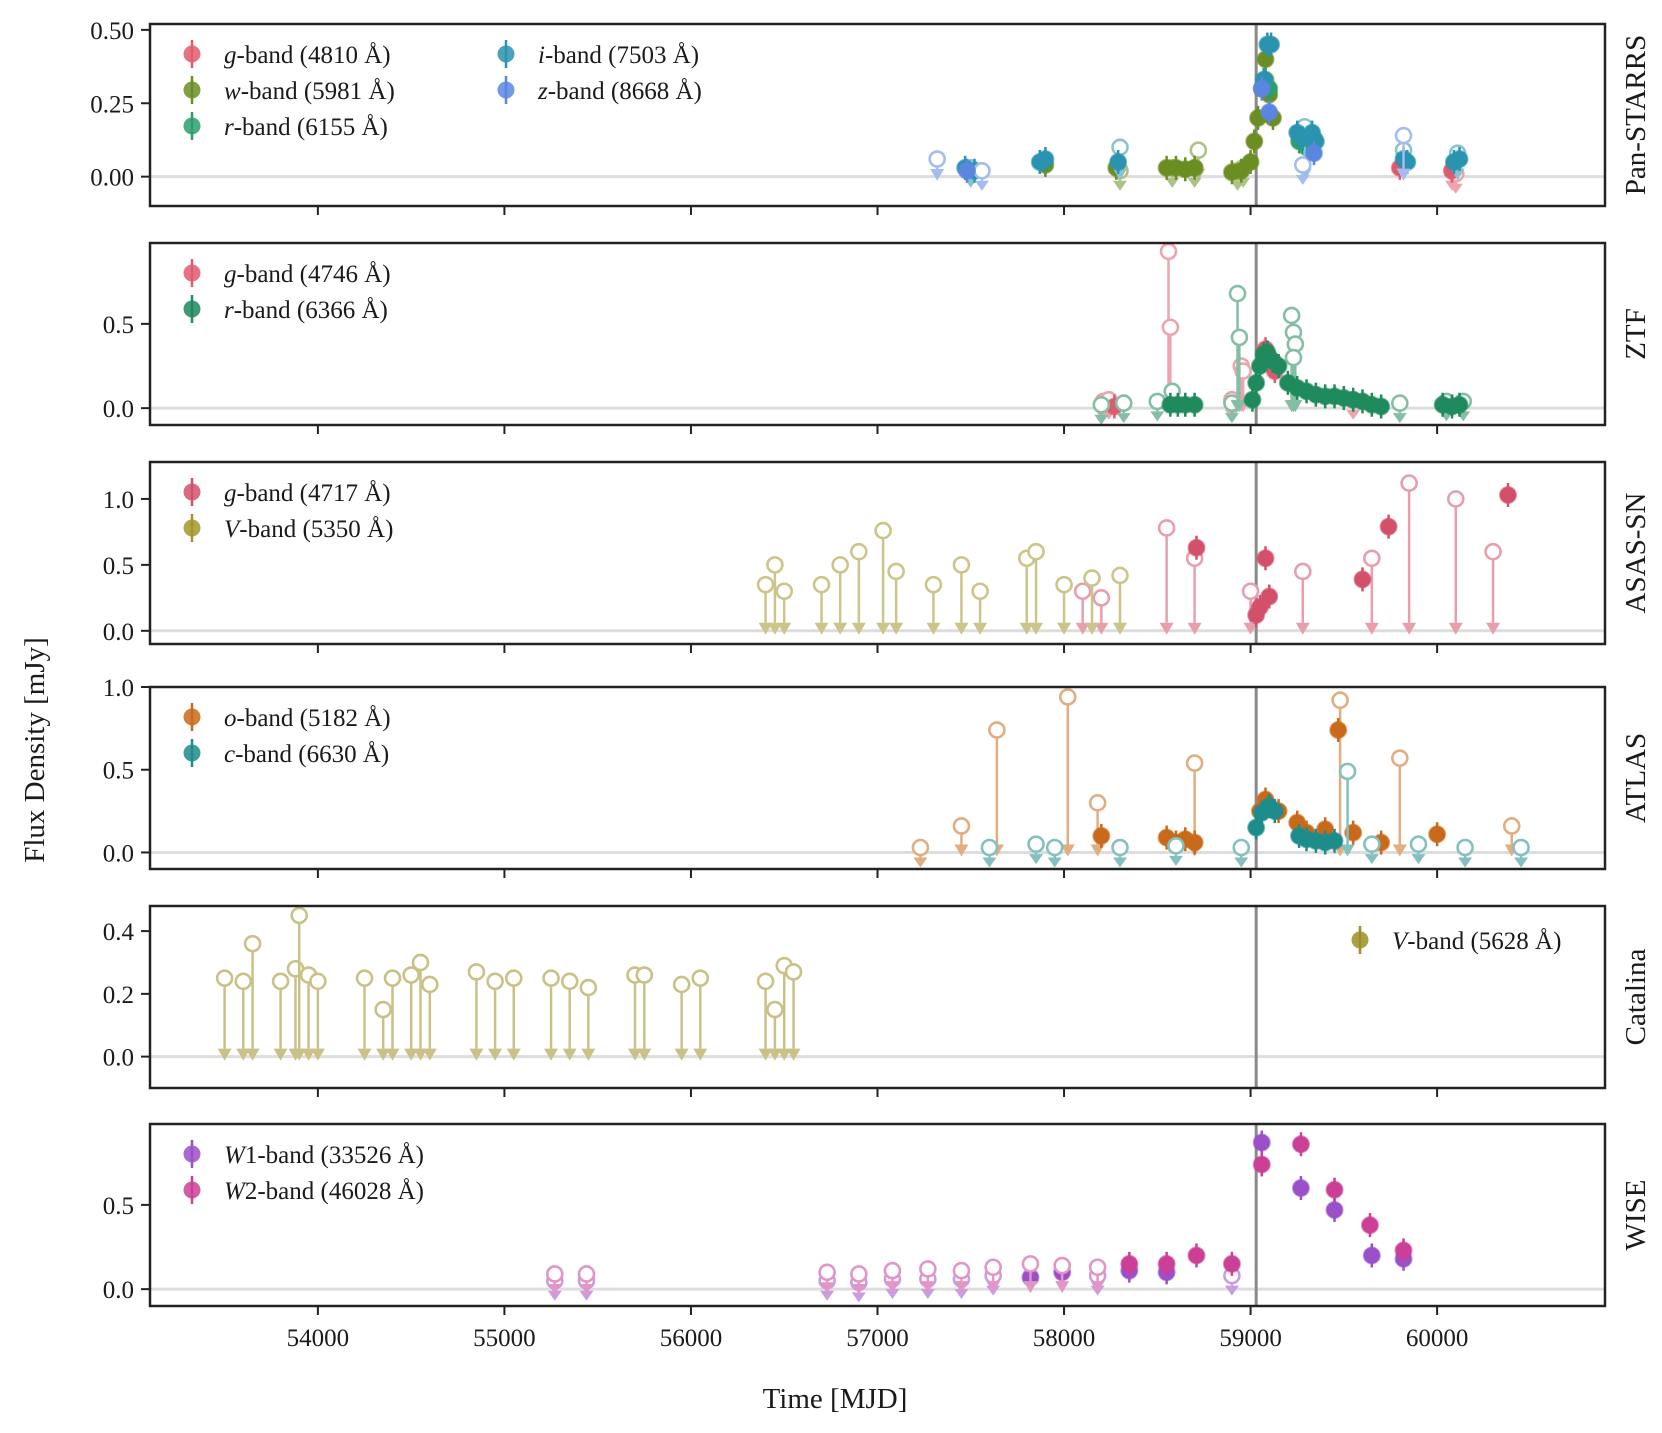 This screenshot has height=1433, width=1662. I want to click on legend-band-symbol: r, so click(229, 310).